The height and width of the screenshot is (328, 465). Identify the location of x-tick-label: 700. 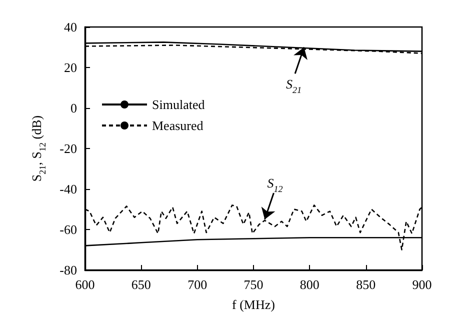
(198, 284).